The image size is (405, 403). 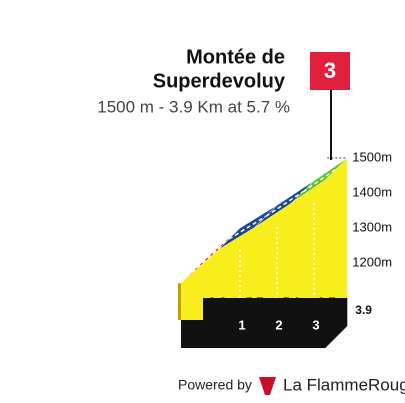 What do you see at coordinates (235, 57) in the screenshot?
I see `title-line: Montée de` at bounding box center [235, 57].